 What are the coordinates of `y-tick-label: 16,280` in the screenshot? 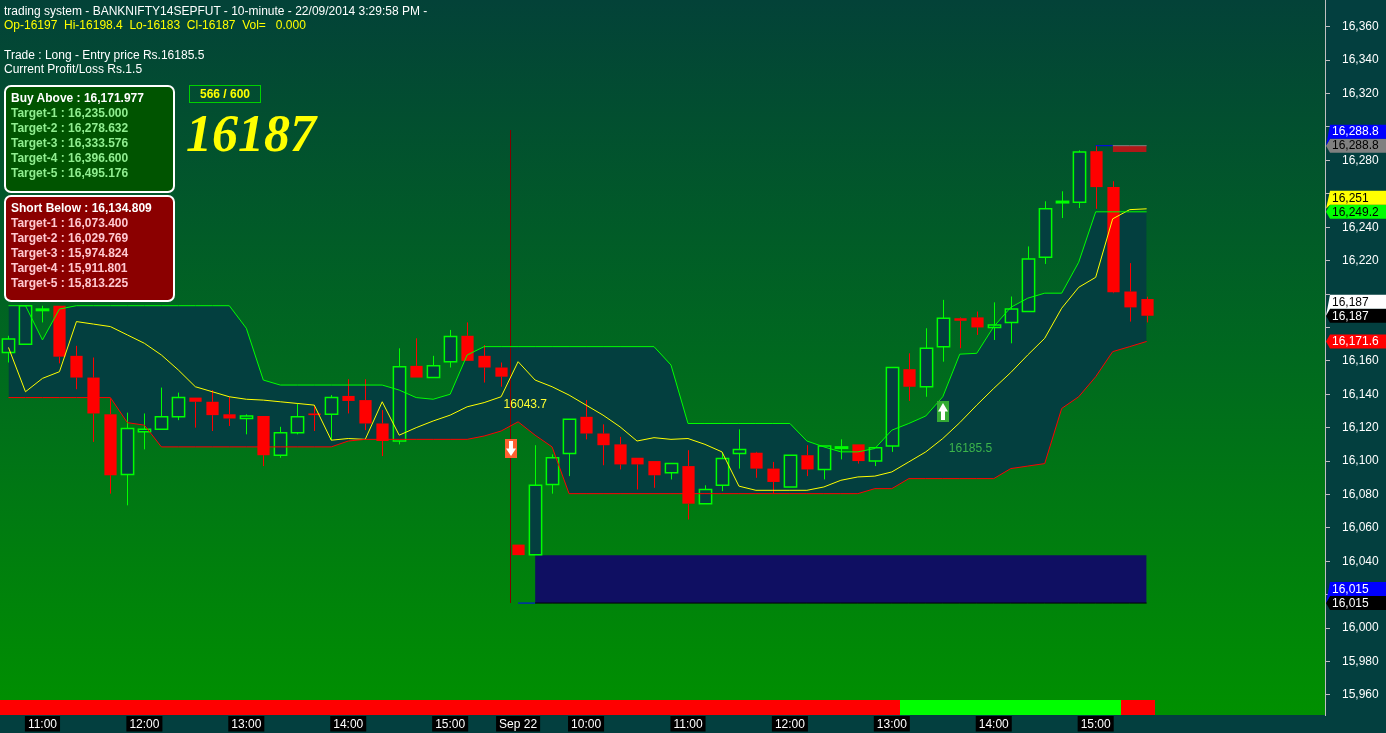 It's located at (1361, 159).